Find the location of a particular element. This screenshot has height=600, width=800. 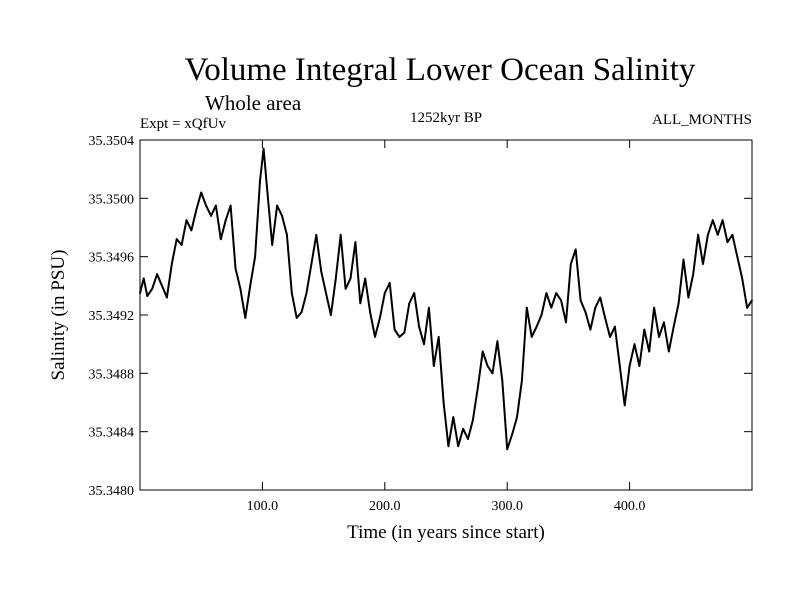

x-axis-label: Time (in years since start) is located at coordinates (446, 532).